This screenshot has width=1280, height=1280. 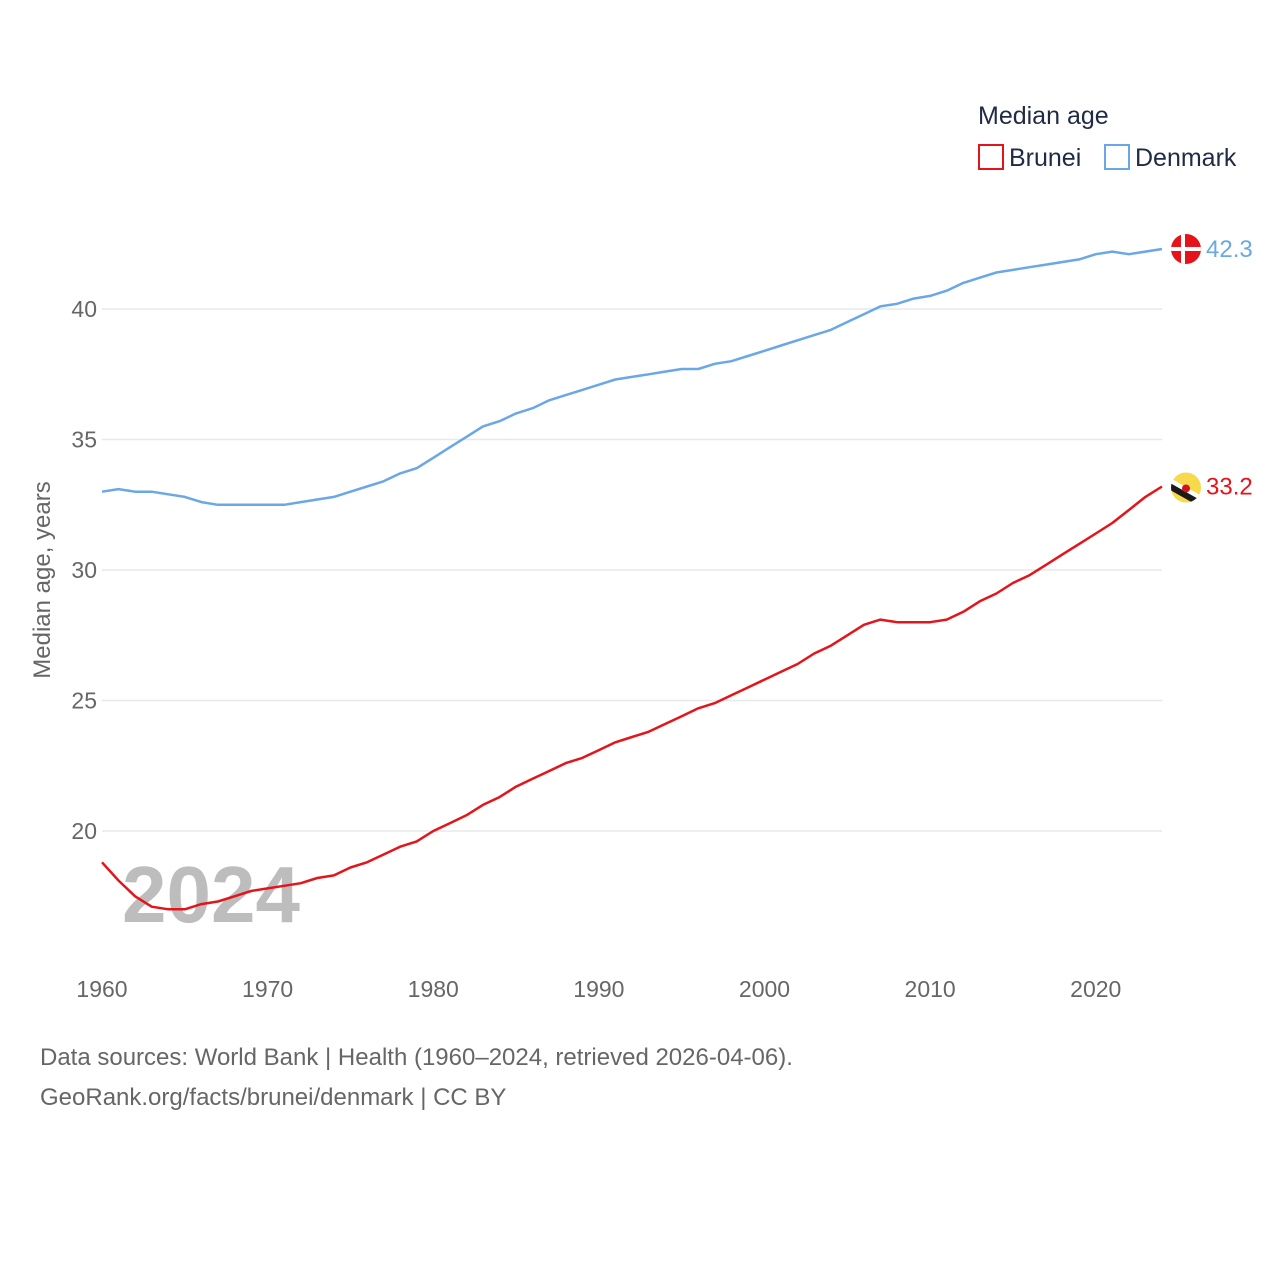 What do you see at coordinates (1186, 248) in the screenshot?
I see `denmark-flag-icon` at bounding box center [1186, 248].